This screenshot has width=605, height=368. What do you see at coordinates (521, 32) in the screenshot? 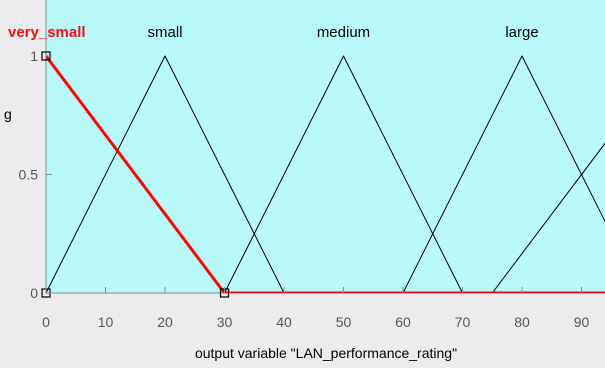
I see `mf-label-large: large` at bounding box center [521, 32].